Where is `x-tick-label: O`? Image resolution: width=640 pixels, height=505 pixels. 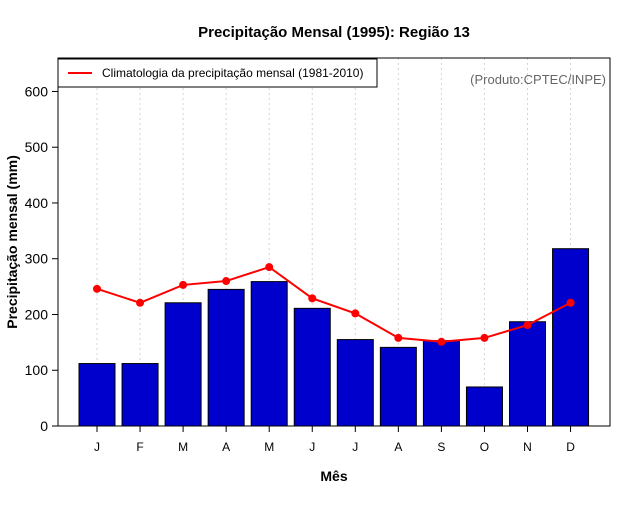 x-tick-label: O is located at coordinates (484, 447).